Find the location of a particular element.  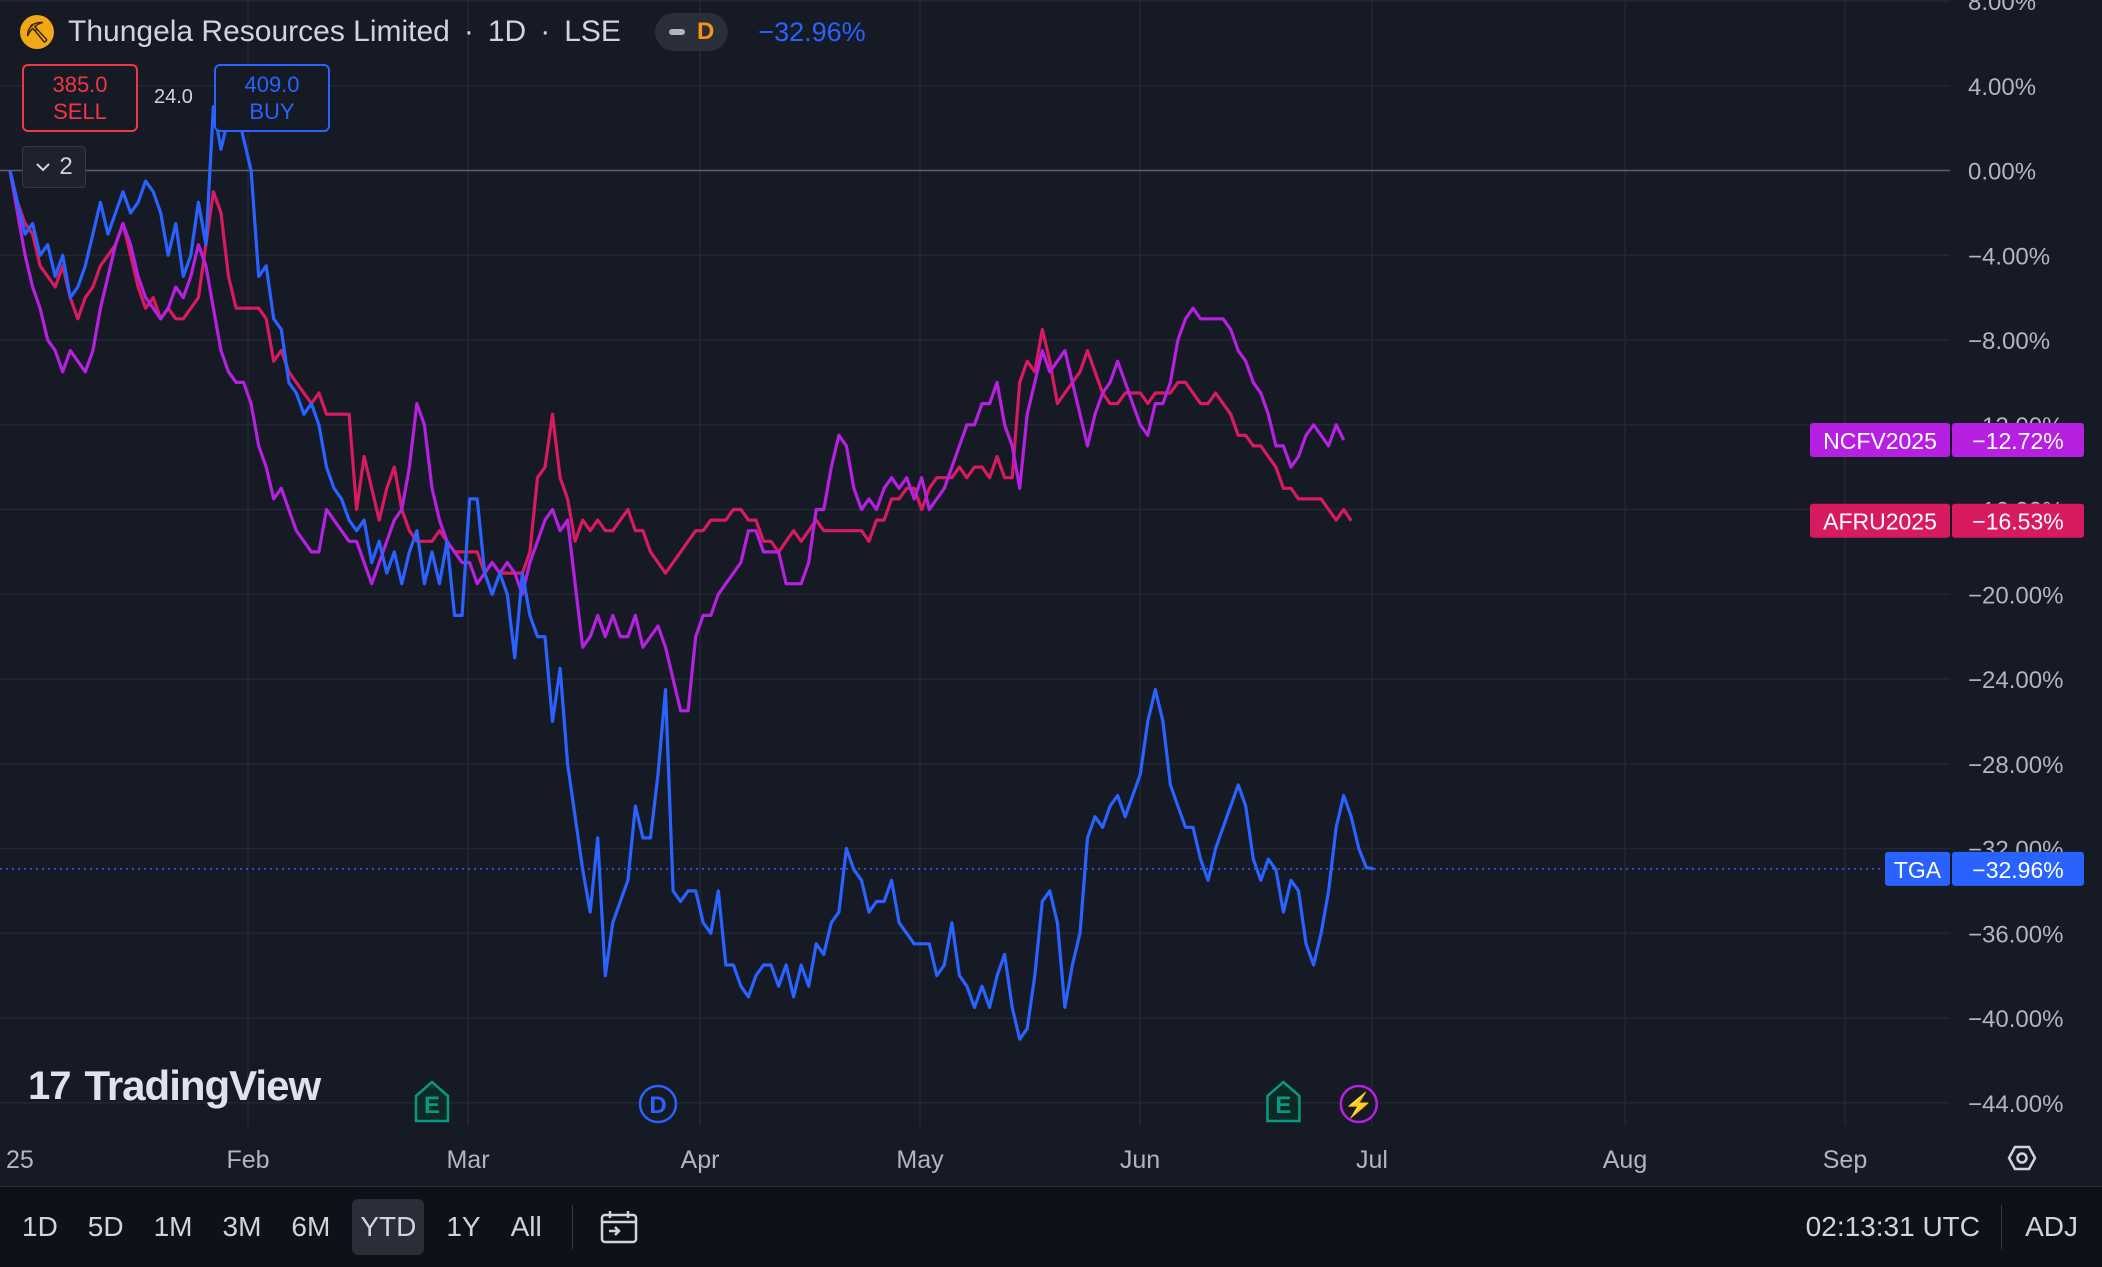

series-tag-name: AFRU2025 is located at coordinates (1880, 522).